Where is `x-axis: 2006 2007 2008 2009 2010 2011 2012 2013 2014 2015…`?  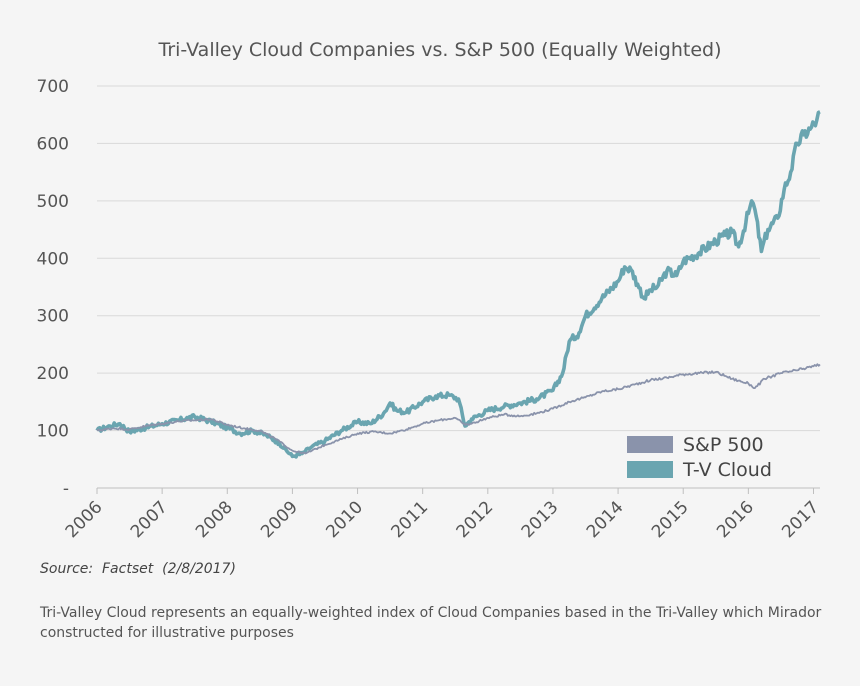
x-axis: 2006 2007 2008 2009 2010 2011 2012 2013 2014 2015… is located at coordinates (442, 514).